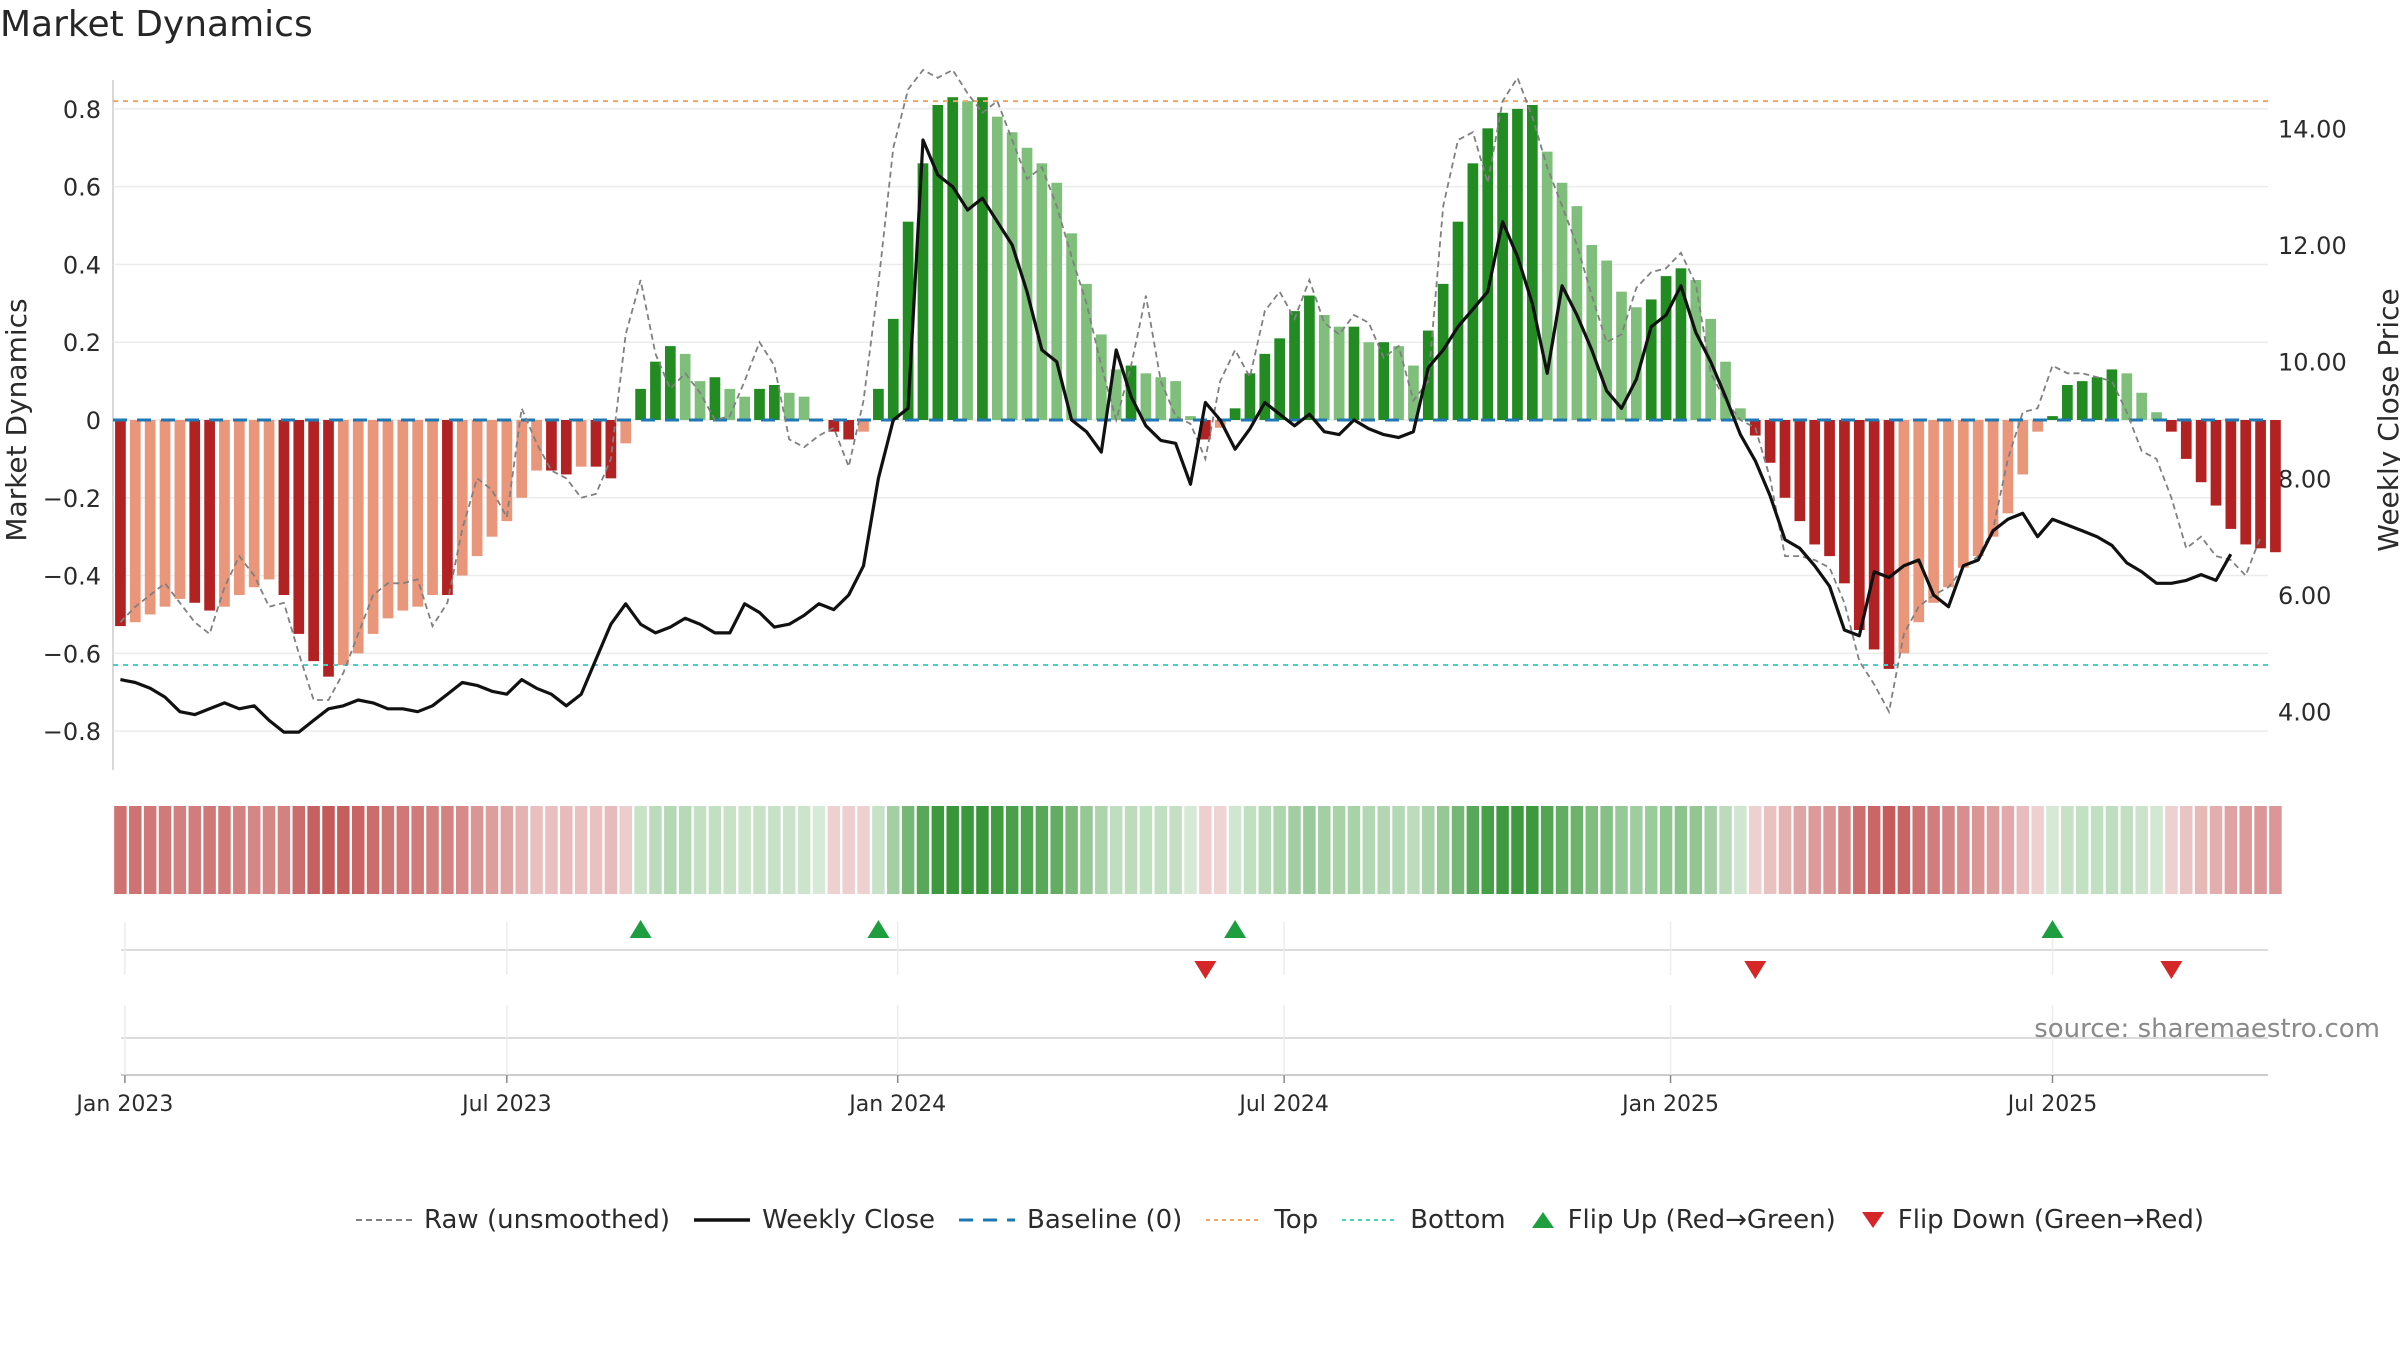 Image resolution: width=2400 pixels, height=1350 pixels. Describe the element at coordinates (1755, 970) in the screenshot. I see `flip-down-marker` at that location.